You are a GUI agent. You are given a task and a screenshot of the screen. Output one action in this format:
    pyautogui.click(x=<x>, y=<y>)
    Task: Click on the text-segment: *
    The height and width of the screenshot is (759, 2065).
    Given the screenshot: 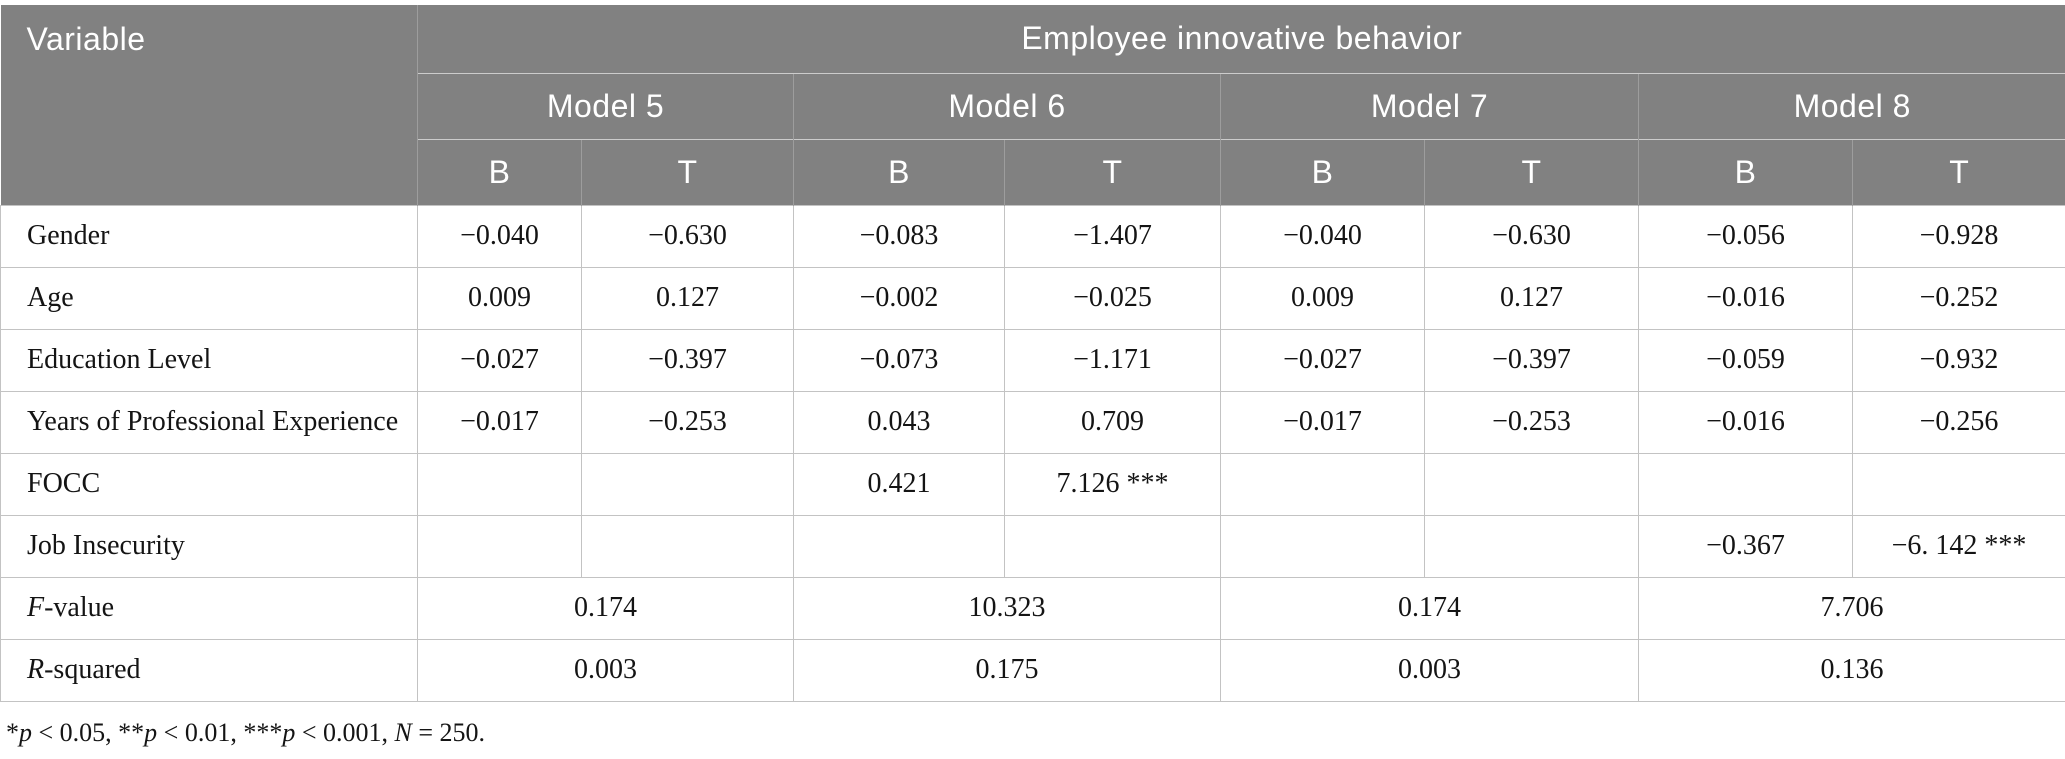 What is the action you would take?
    pyautogui.click(x=12, y=732)
    